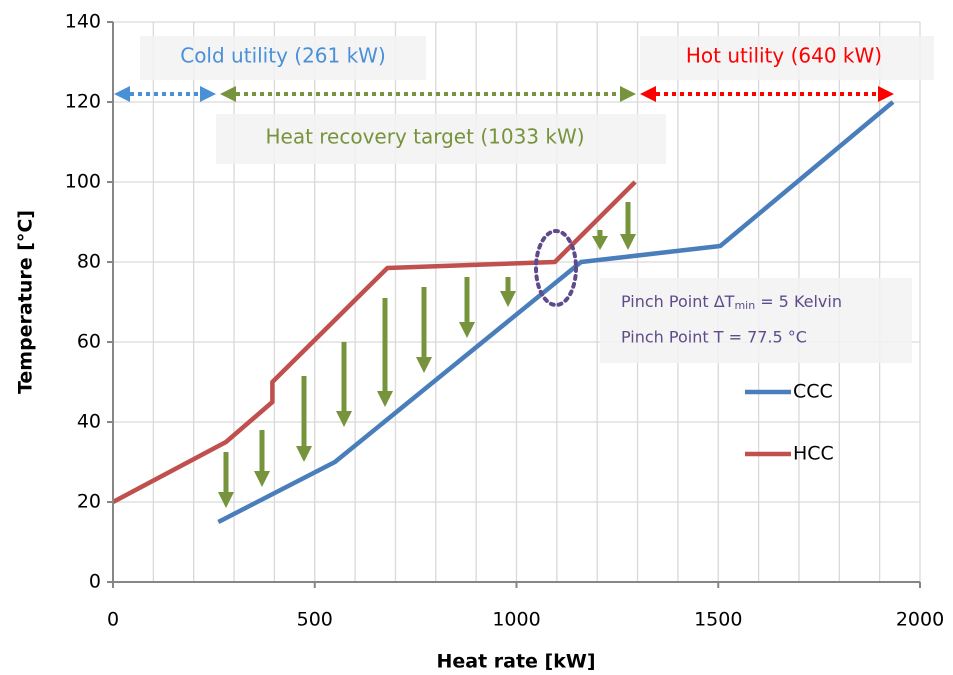 This screenshot has height=675, width=953. I want to click on legend-label: CCC, so click(813, 392).